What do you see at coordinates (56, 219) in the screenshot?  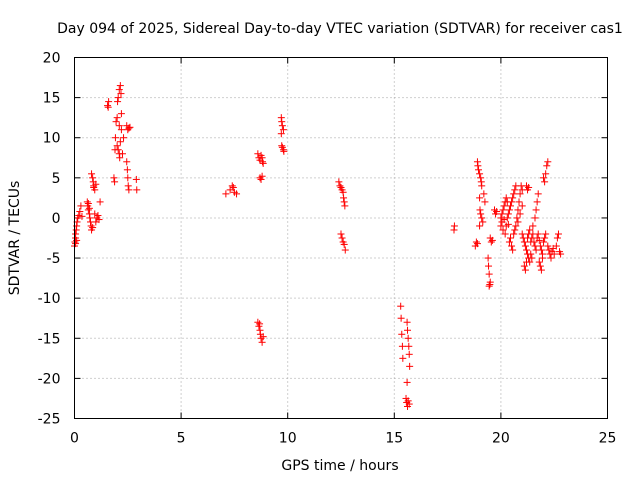 I see `y-tick-label: 0` at bounding box center [56, 219].